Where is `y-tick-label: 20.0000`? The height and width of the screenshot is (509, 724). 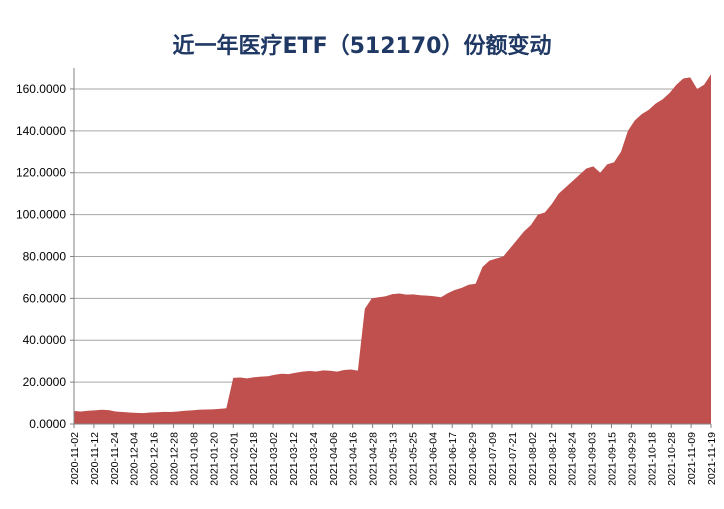
y-tick-label: 20.0000 is located at coordinates (45, 382).